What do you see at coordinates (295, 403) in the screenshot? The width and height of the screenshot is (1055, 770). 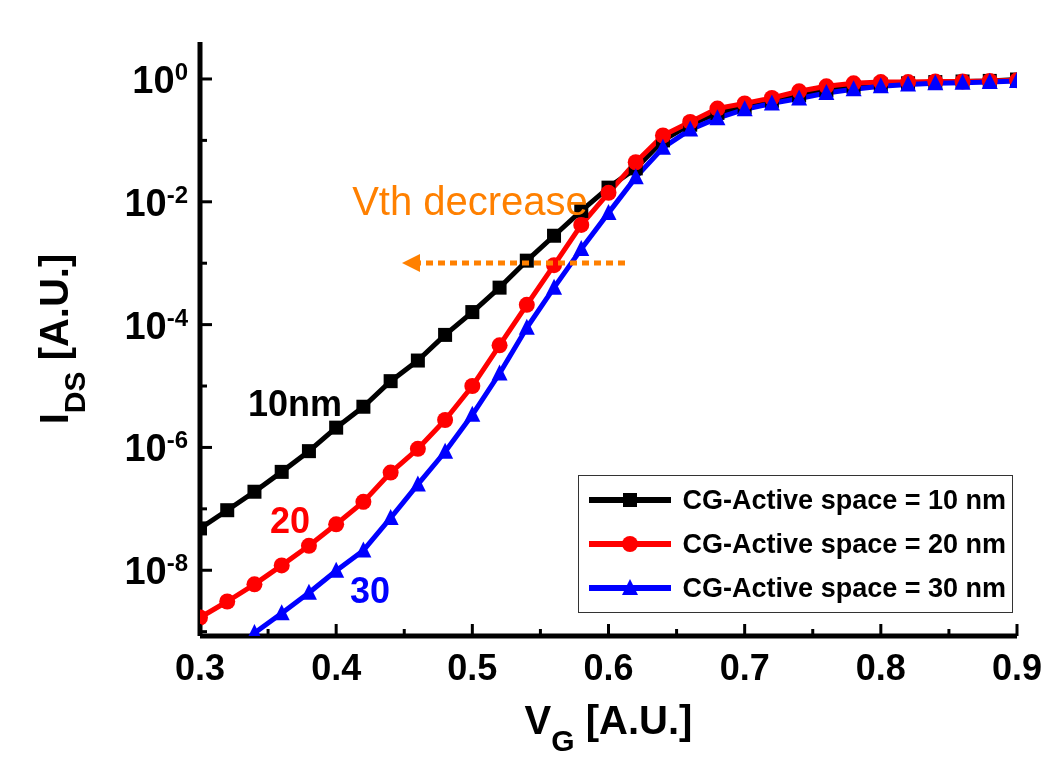 I see `annotation: 10nm` at bounding box center [295, 403].